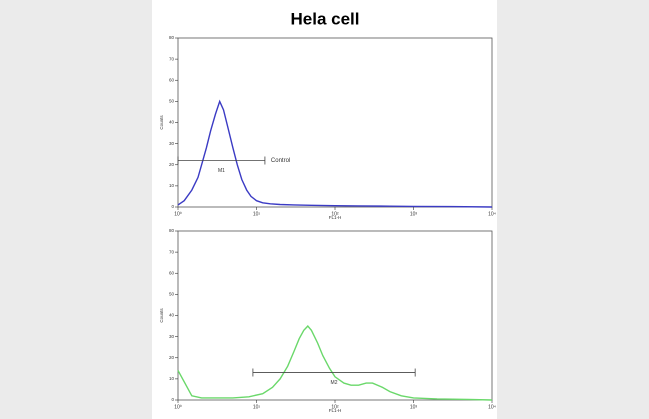  What do you see at coordinates (221, 171) in the screenshot?
I see `gate-label: M1` at bounding box center [221, 171].